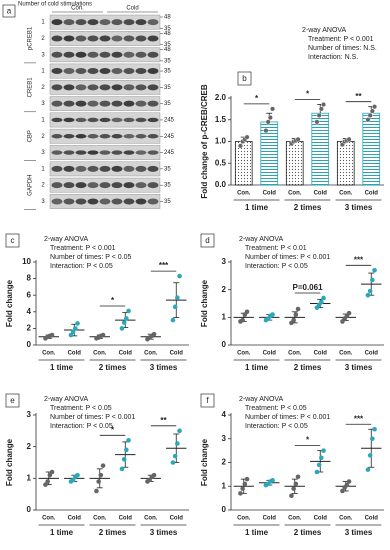 This screenshot has width=390, height=550. Describe the element at coordinates (66, 239) in the screenshot. I see `annotation: 2-way ANOVA` at that location.